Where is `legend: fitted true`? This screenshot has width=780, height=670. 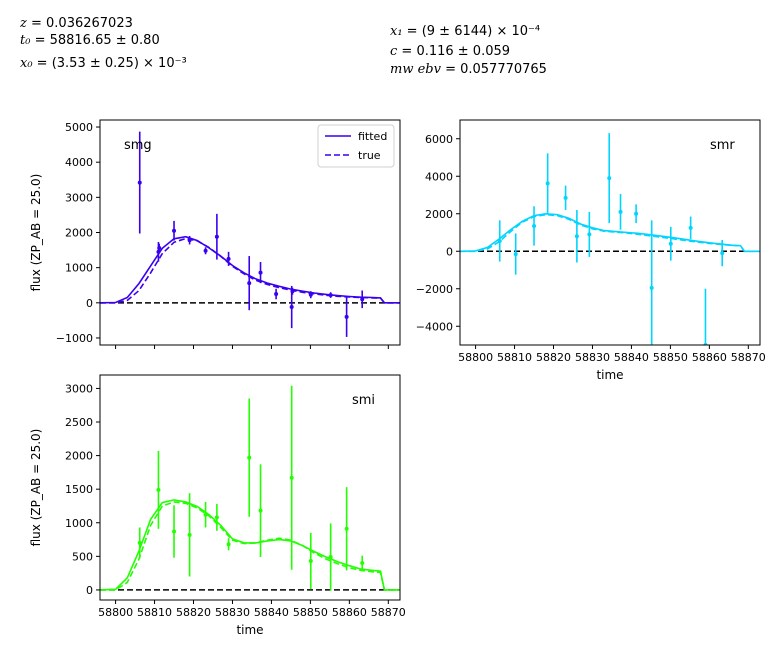 legend: fitted true is located at coordinates (356, 146).